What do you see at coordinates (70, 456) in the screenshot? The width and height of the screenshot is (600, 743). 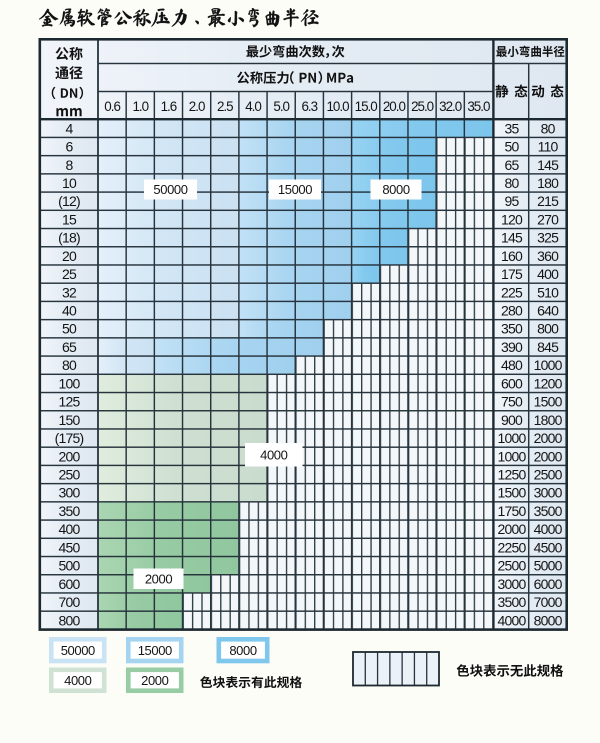 I see `svg-text: 200` at bounding box center [70, 456].